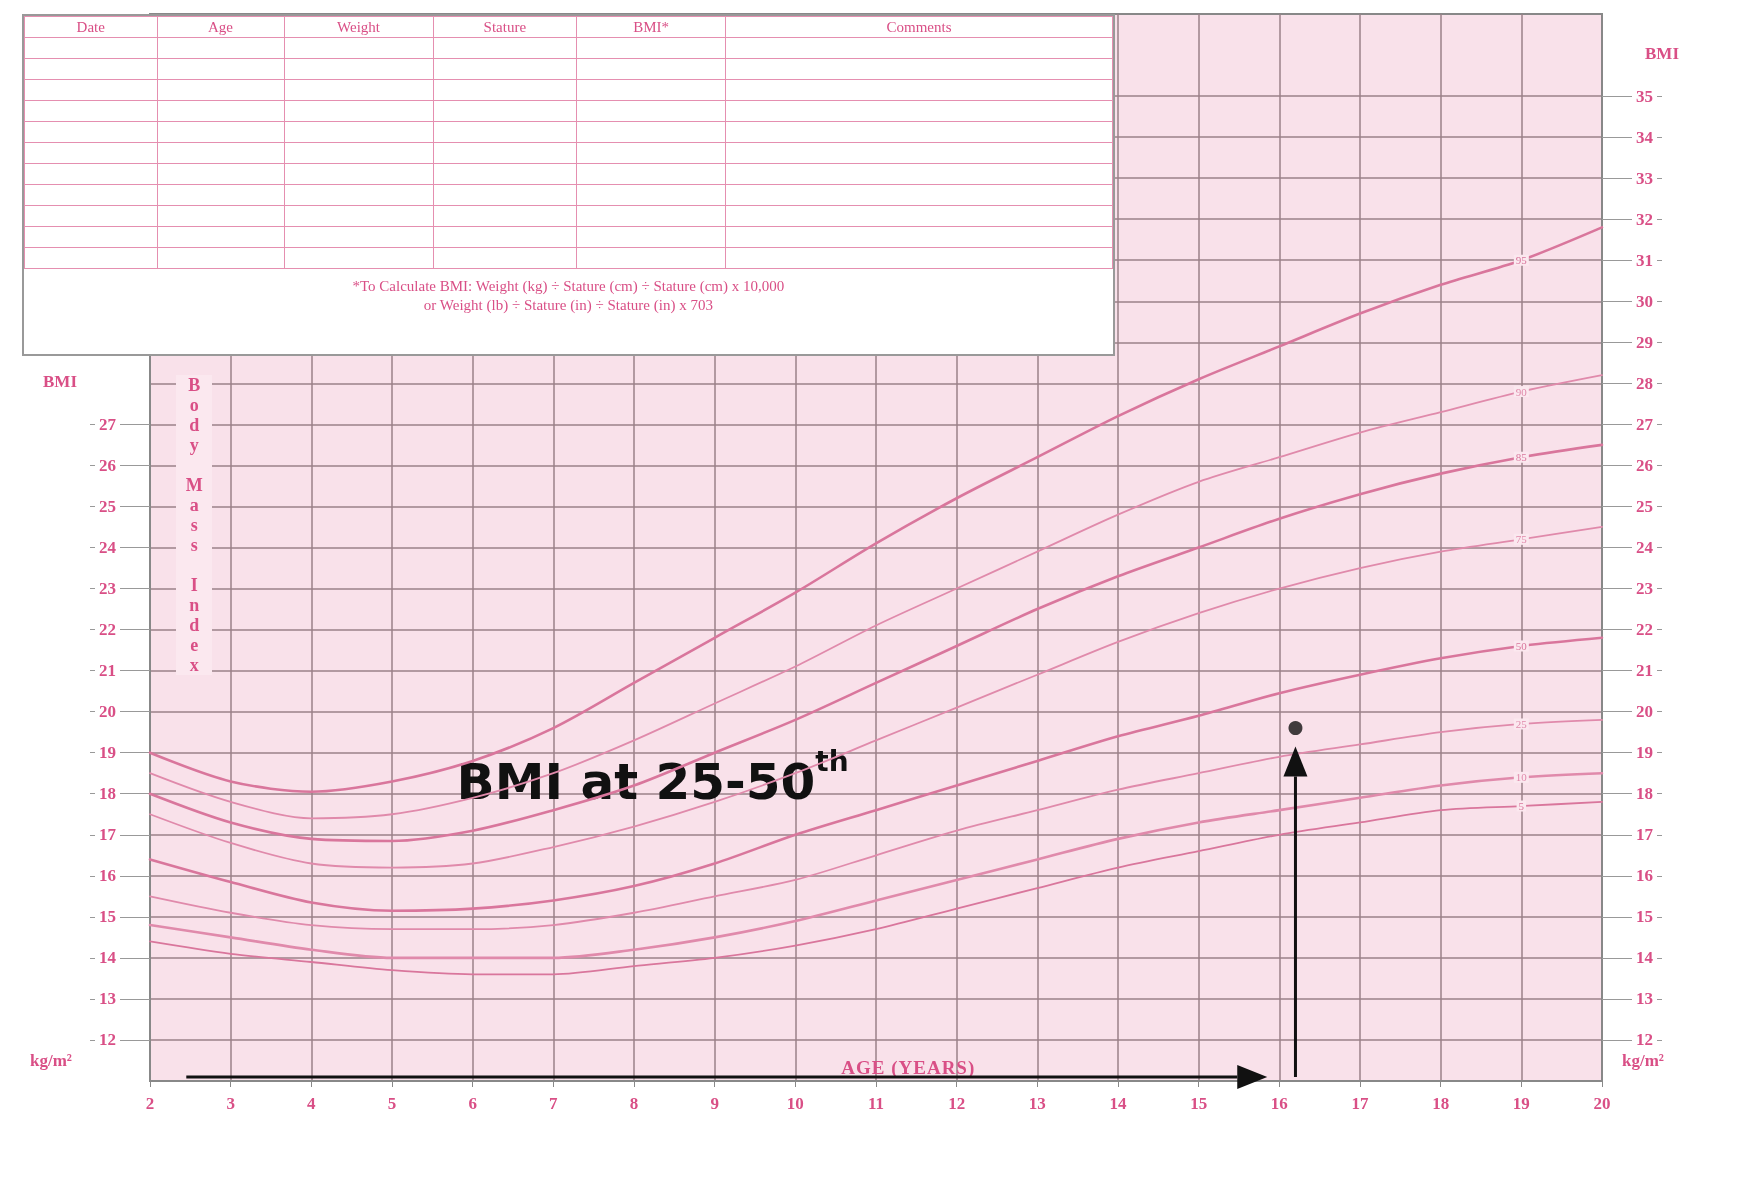  I want to click on series-label: 5, so click(1521, 806).